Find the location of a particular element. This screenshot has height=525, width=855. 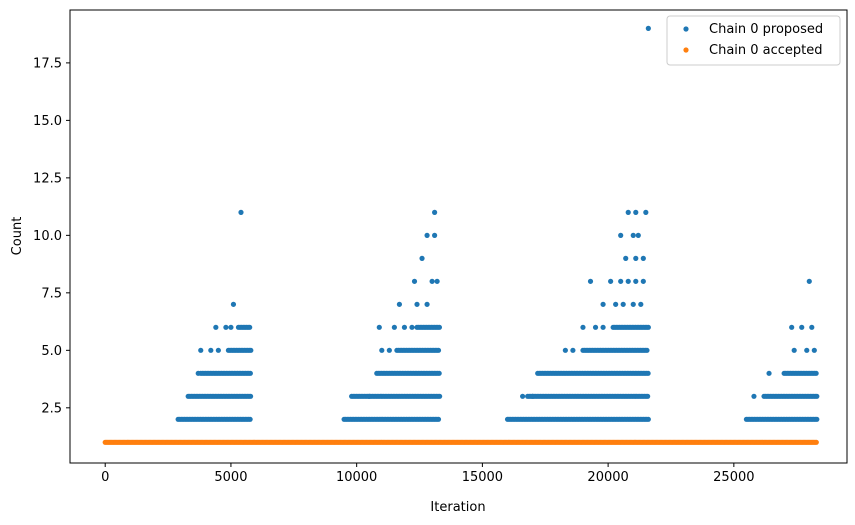

x-tick-label: 0 is located at coordinates (105, 477).